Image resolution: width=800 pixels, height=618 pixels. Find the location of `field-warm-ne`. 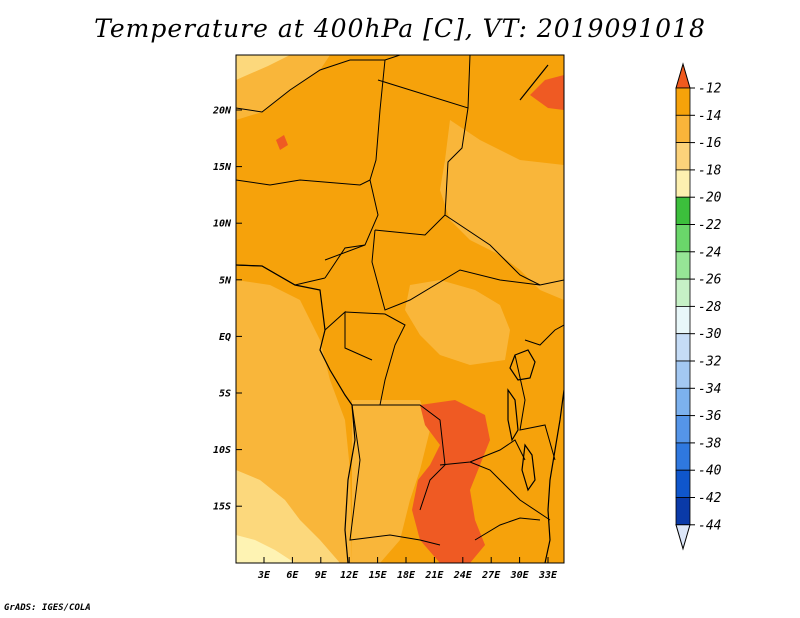

field-warm-ne is located at coordinates (547, 92).